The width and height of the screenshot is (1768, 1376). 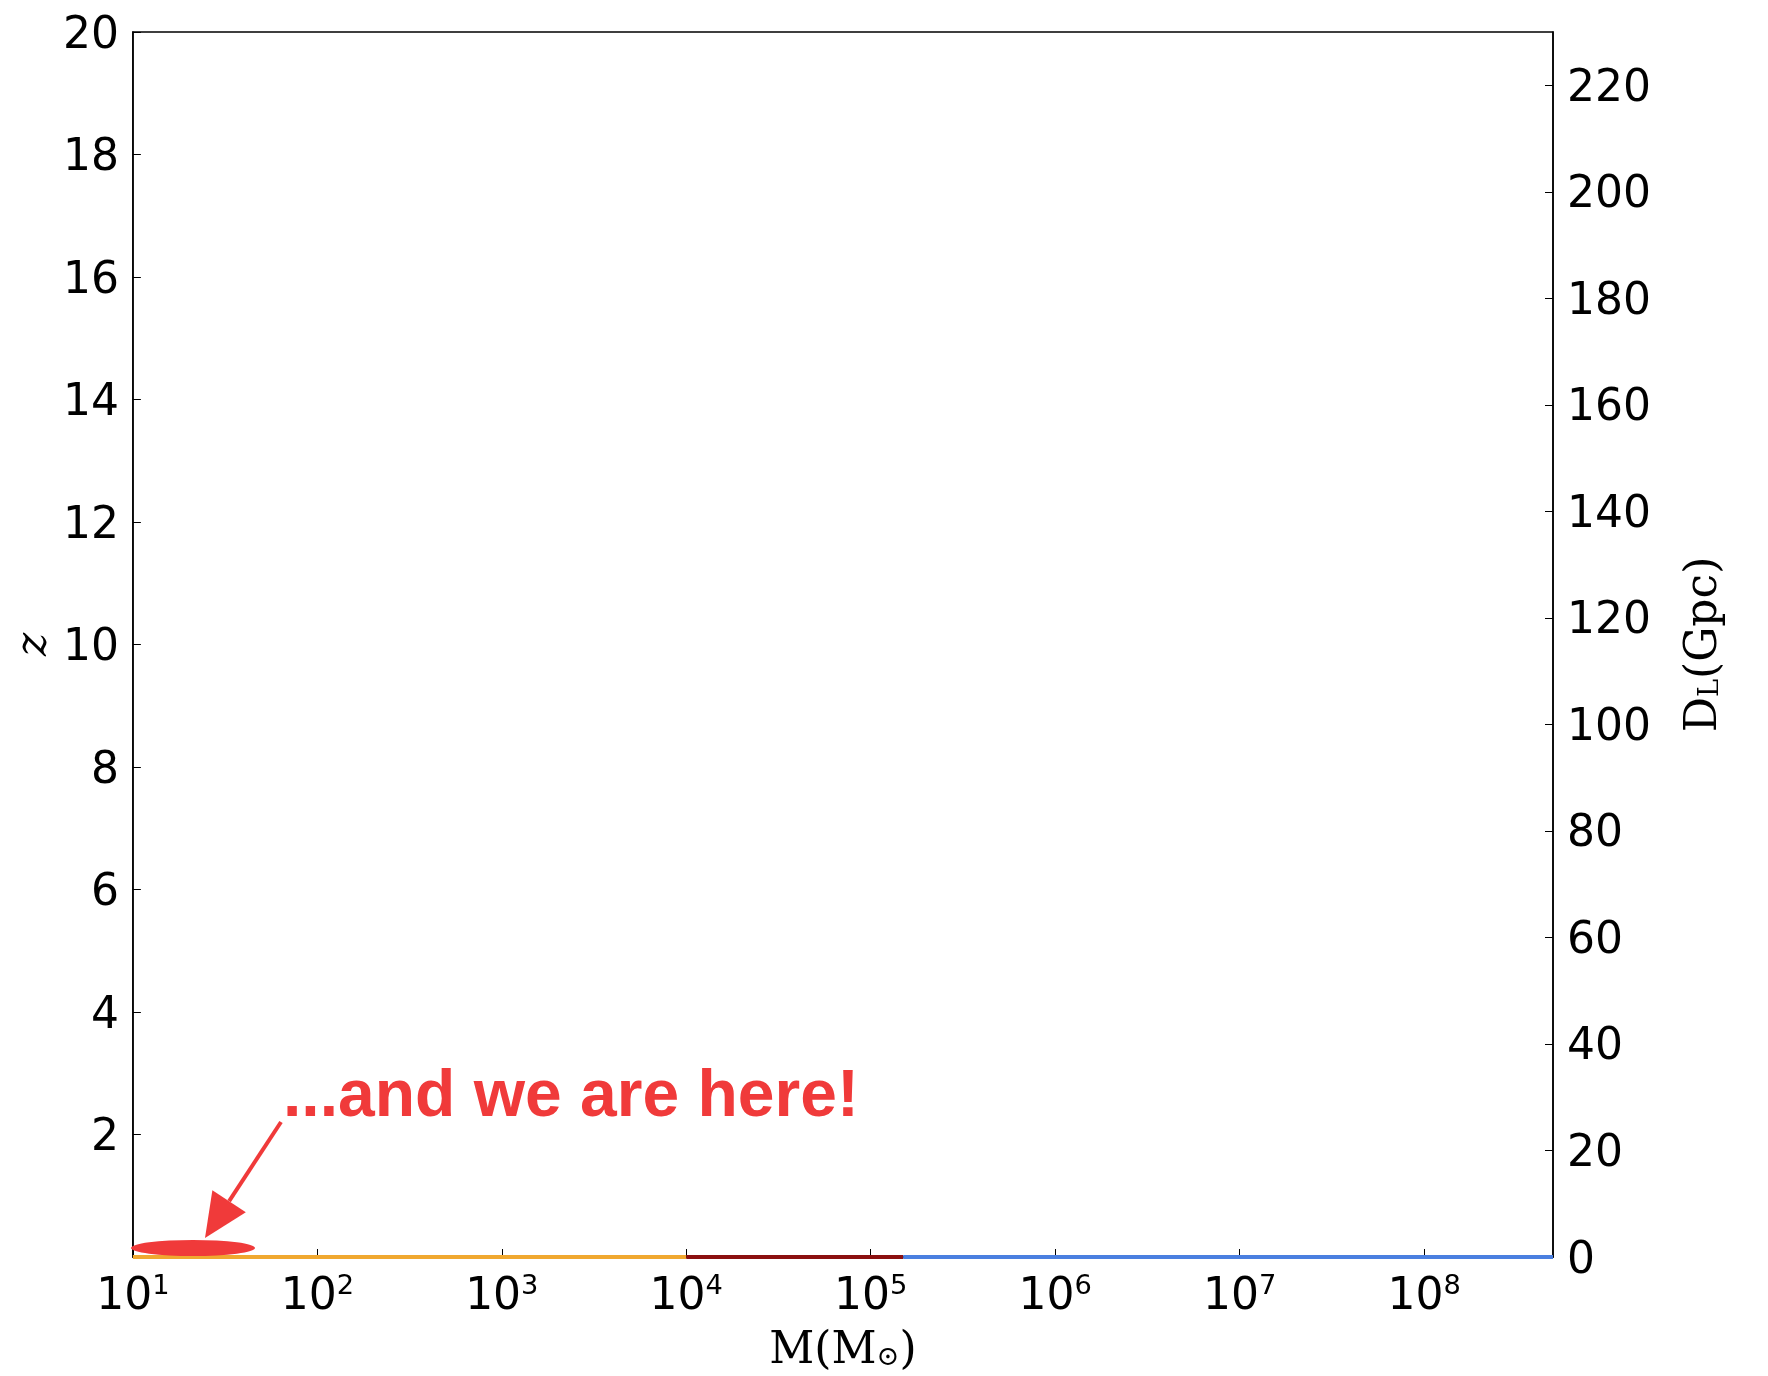 I want to click on y2-tick-label: 120, so click(x=1609, y=618).